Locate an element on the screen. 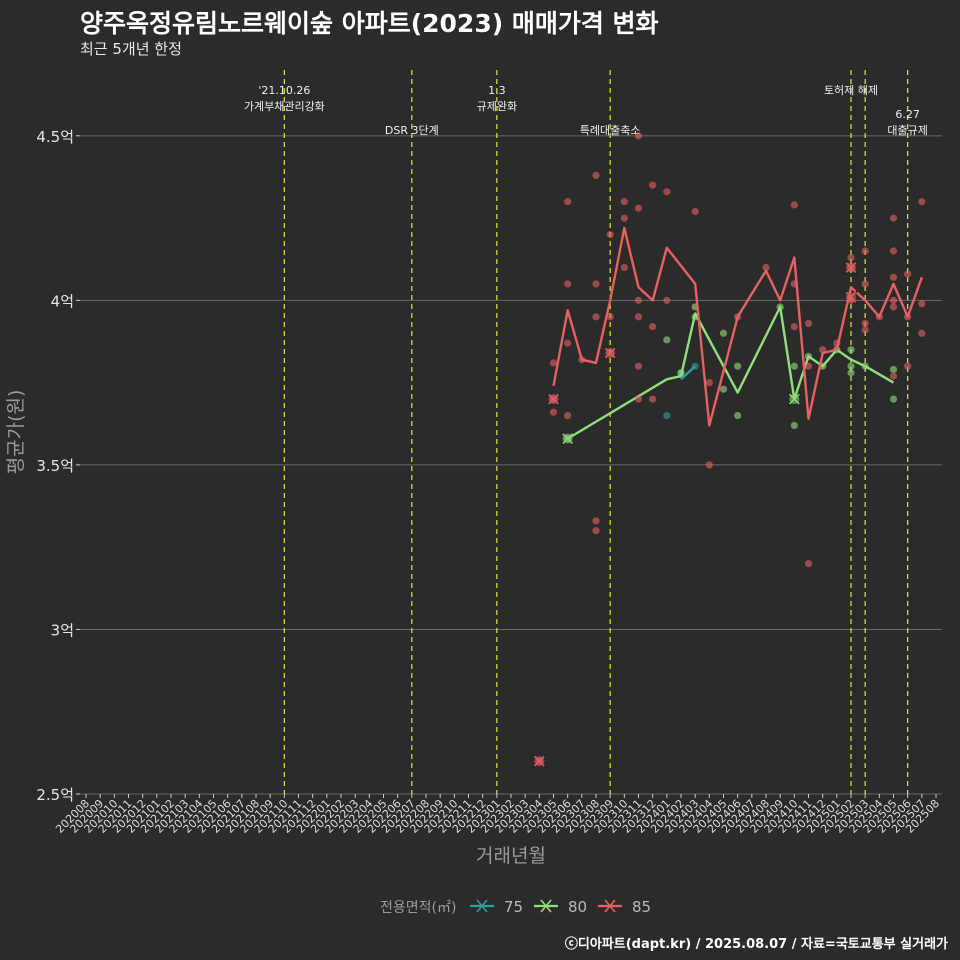 The width and height of the screenshot is (960, 960). chart-subtitle: 최근 5개년 한정 is located at coordinates (131, 49).